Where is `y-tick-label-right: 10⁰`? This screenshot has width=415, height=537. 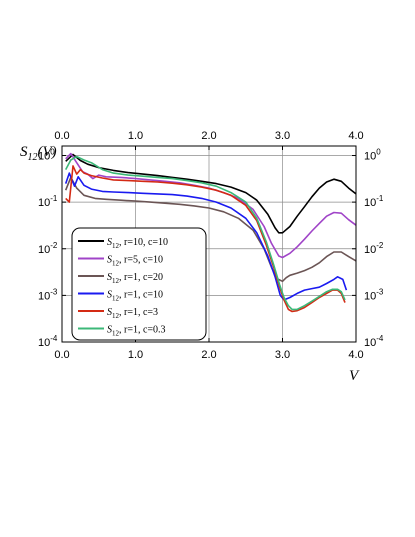 y-tick-label-right: 10⁰ is located at coordinates (372, 155).